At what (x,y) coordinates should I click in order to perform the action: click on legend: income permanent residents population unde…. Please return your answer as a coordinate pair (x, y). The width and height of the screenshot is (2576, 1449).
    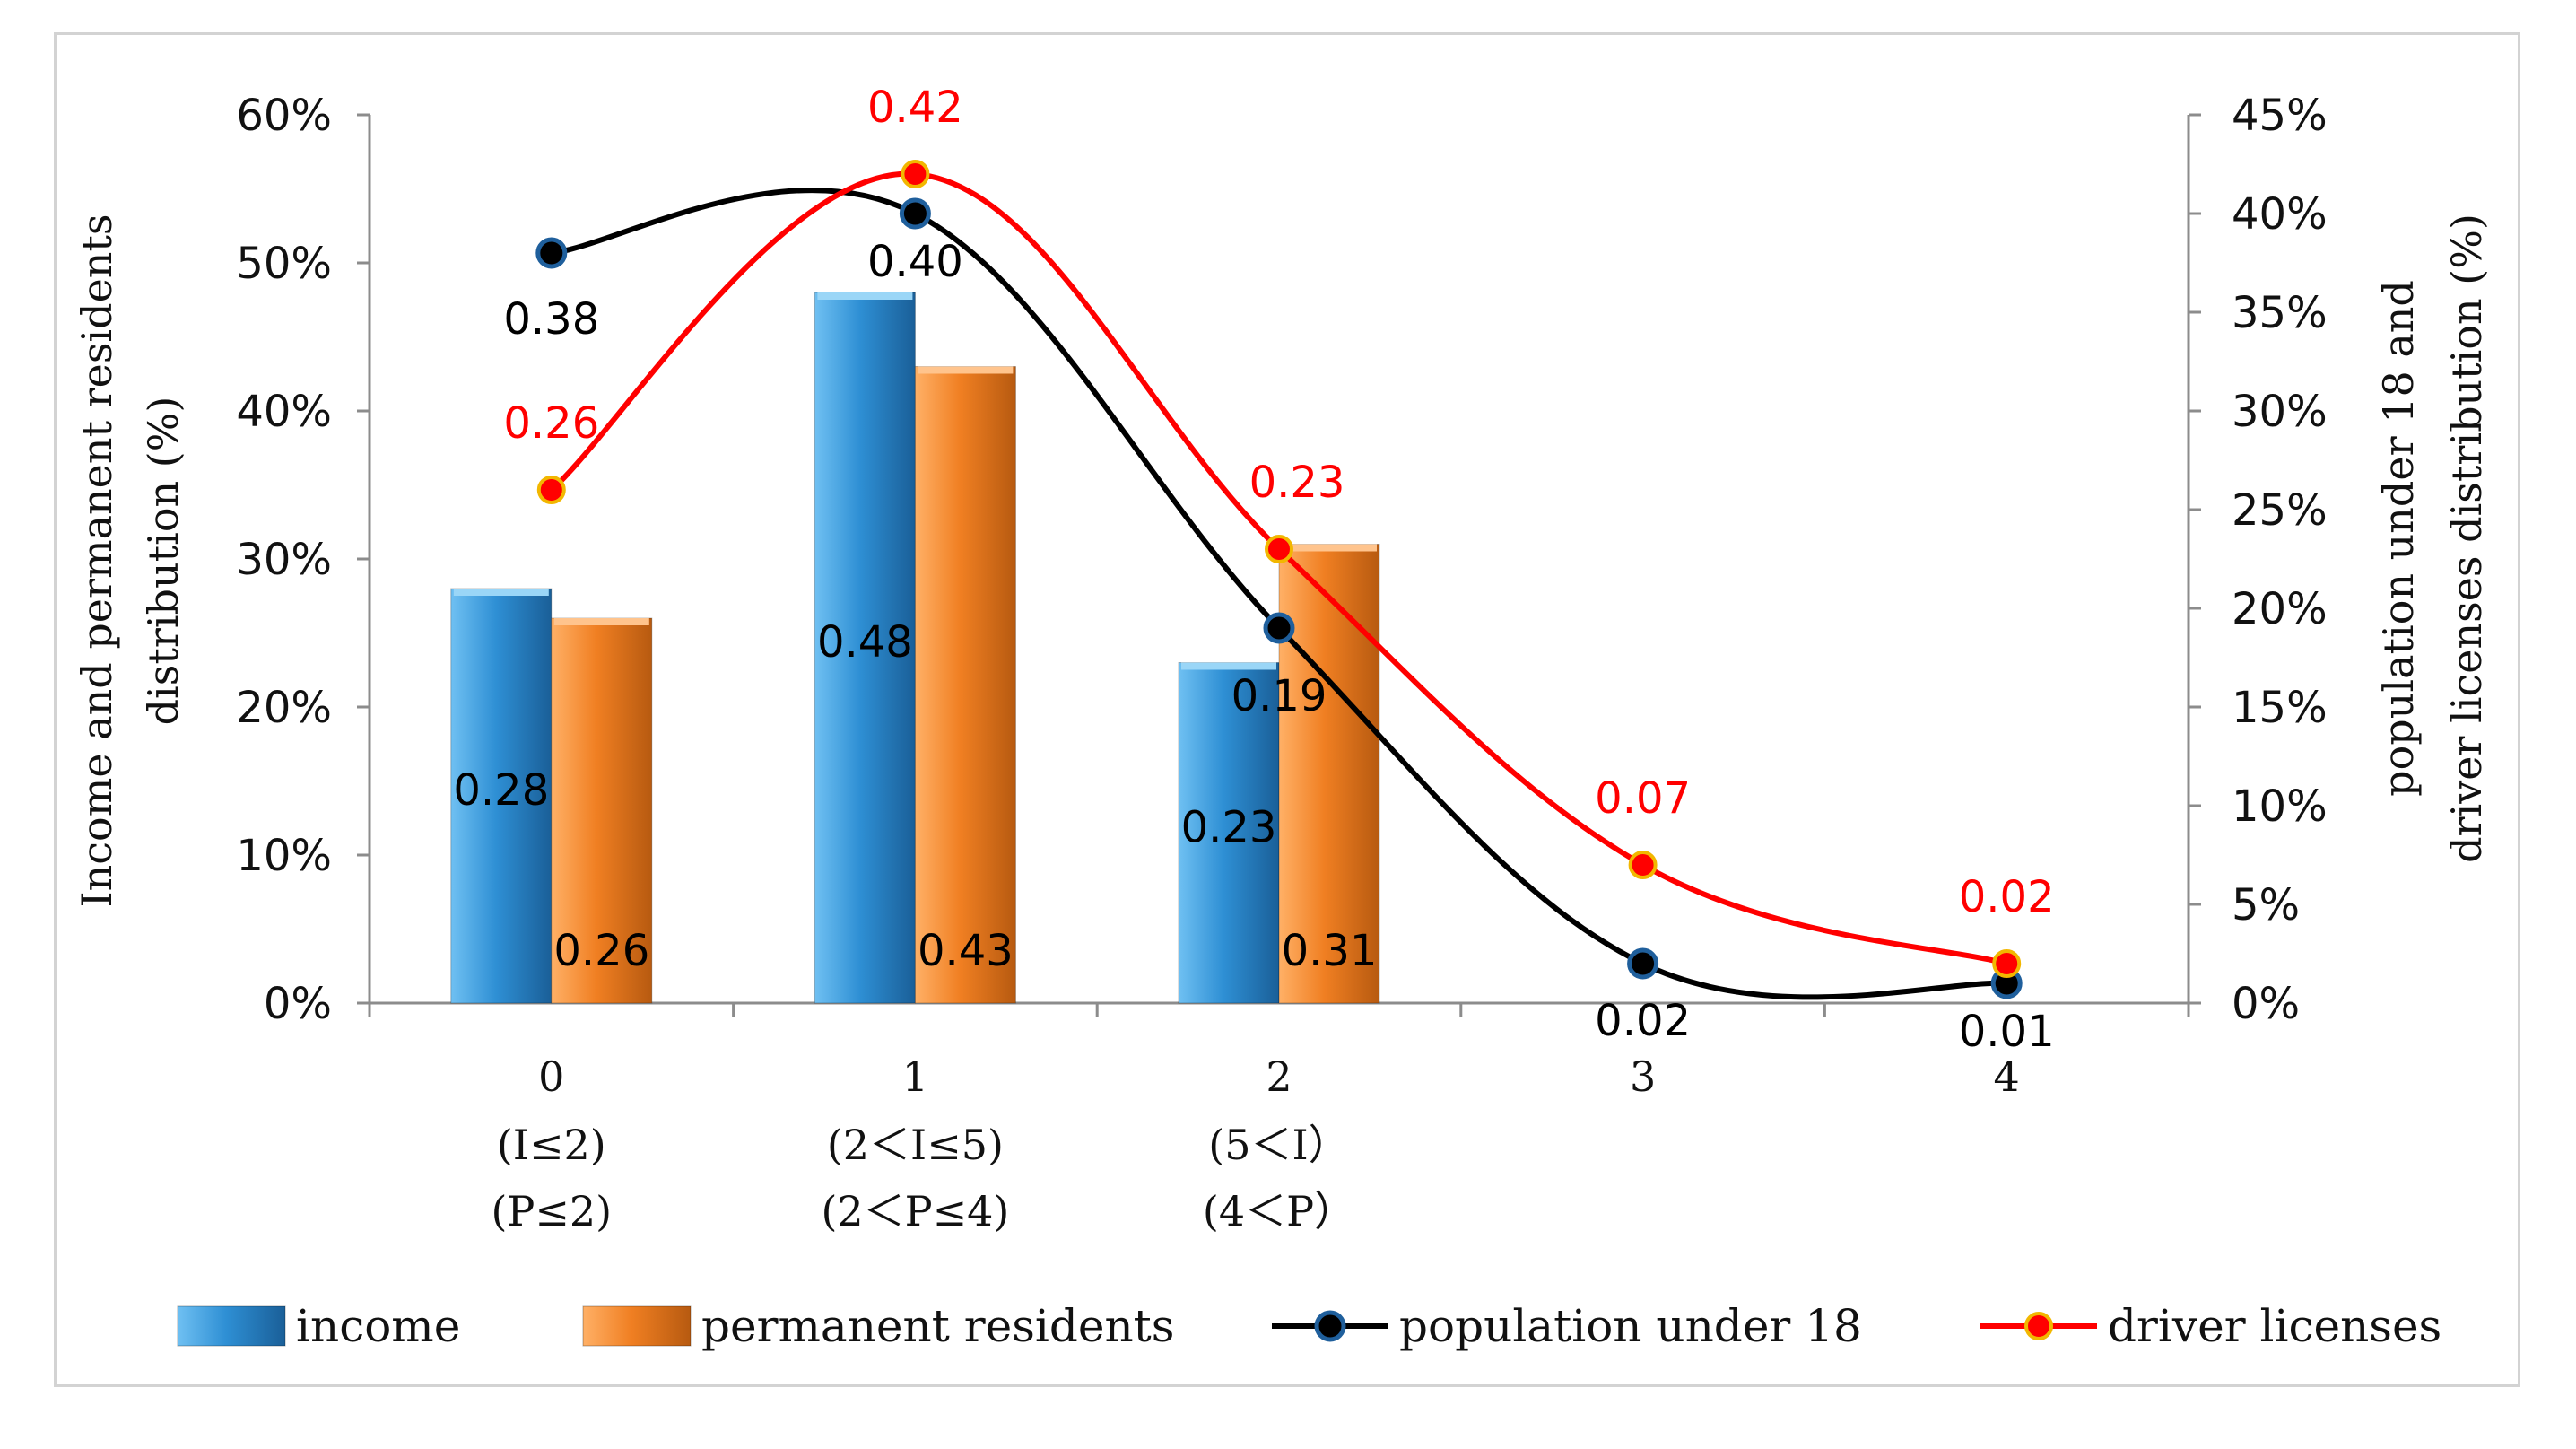
    Looking at the image, I should click on (1309, 1326).